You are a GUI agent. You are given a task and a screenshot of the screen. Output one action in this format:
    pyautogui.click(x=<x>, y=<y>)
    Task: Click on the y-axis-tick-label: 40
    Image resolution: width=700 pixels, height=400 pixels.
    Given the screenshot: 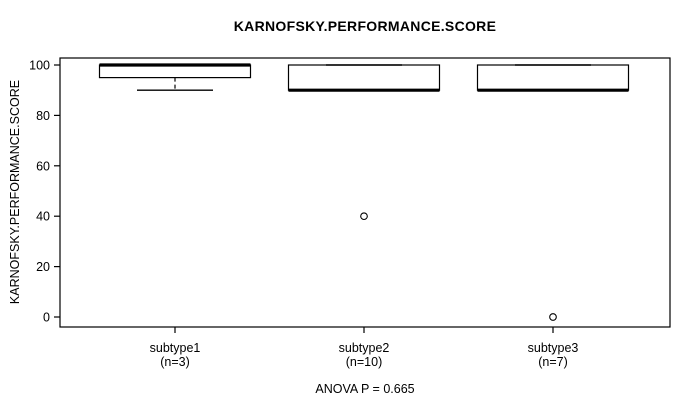 What is the action you would take?
    pyautogui.click(x=43, y=217)
    